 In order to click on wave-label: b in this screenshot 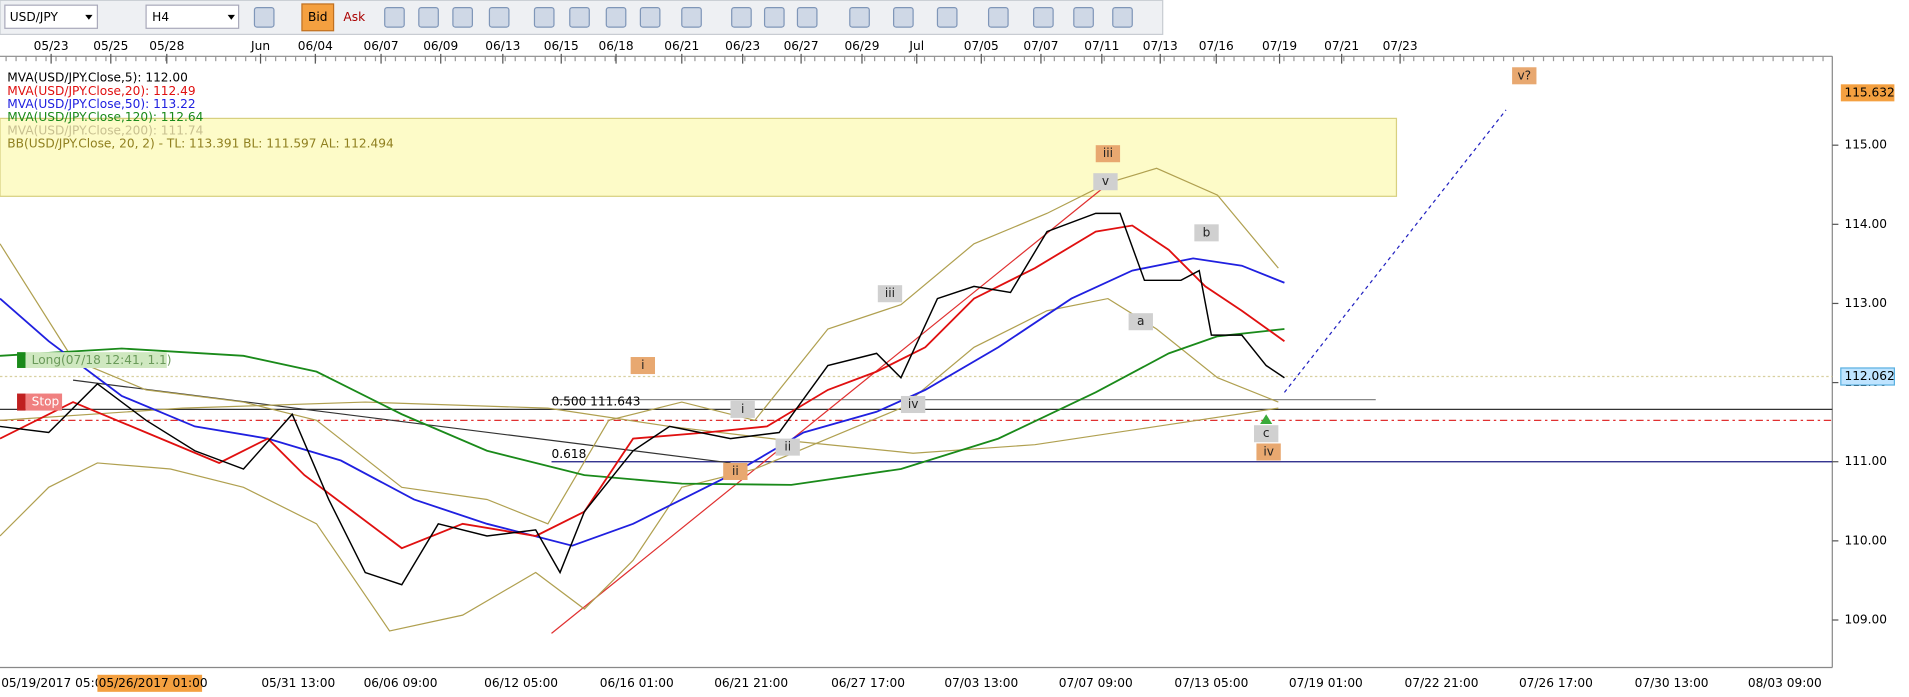, I will do `click(1207, 232)`.